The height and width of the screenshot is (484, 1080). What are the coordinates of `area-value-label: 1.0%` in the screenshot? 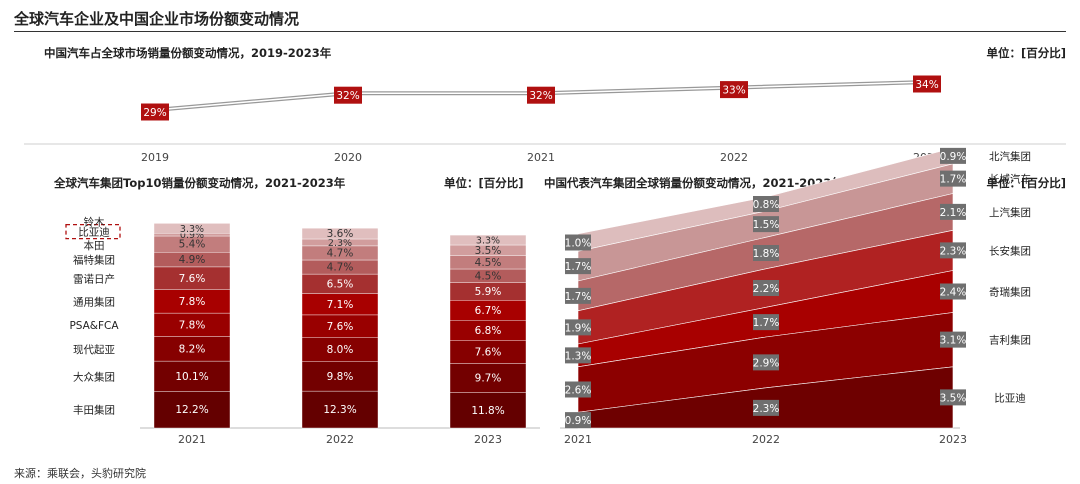 It's located at (578, 244).